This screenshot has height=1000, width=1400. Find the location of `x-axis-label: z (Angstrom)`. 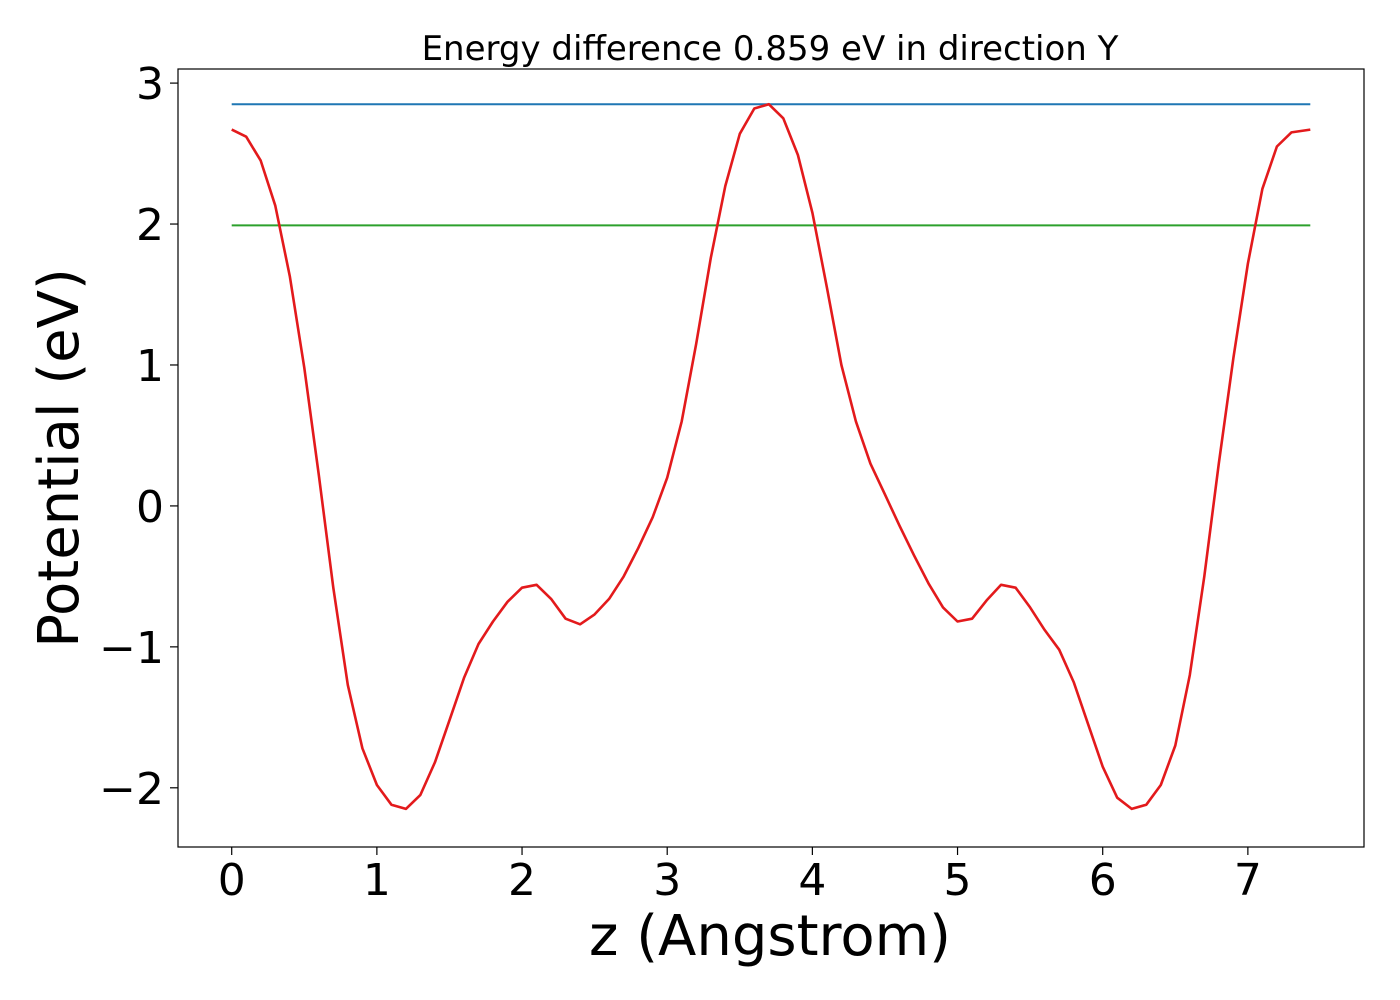

x-axis-label: z (Angstrom) is located at coordinates (770, 936).